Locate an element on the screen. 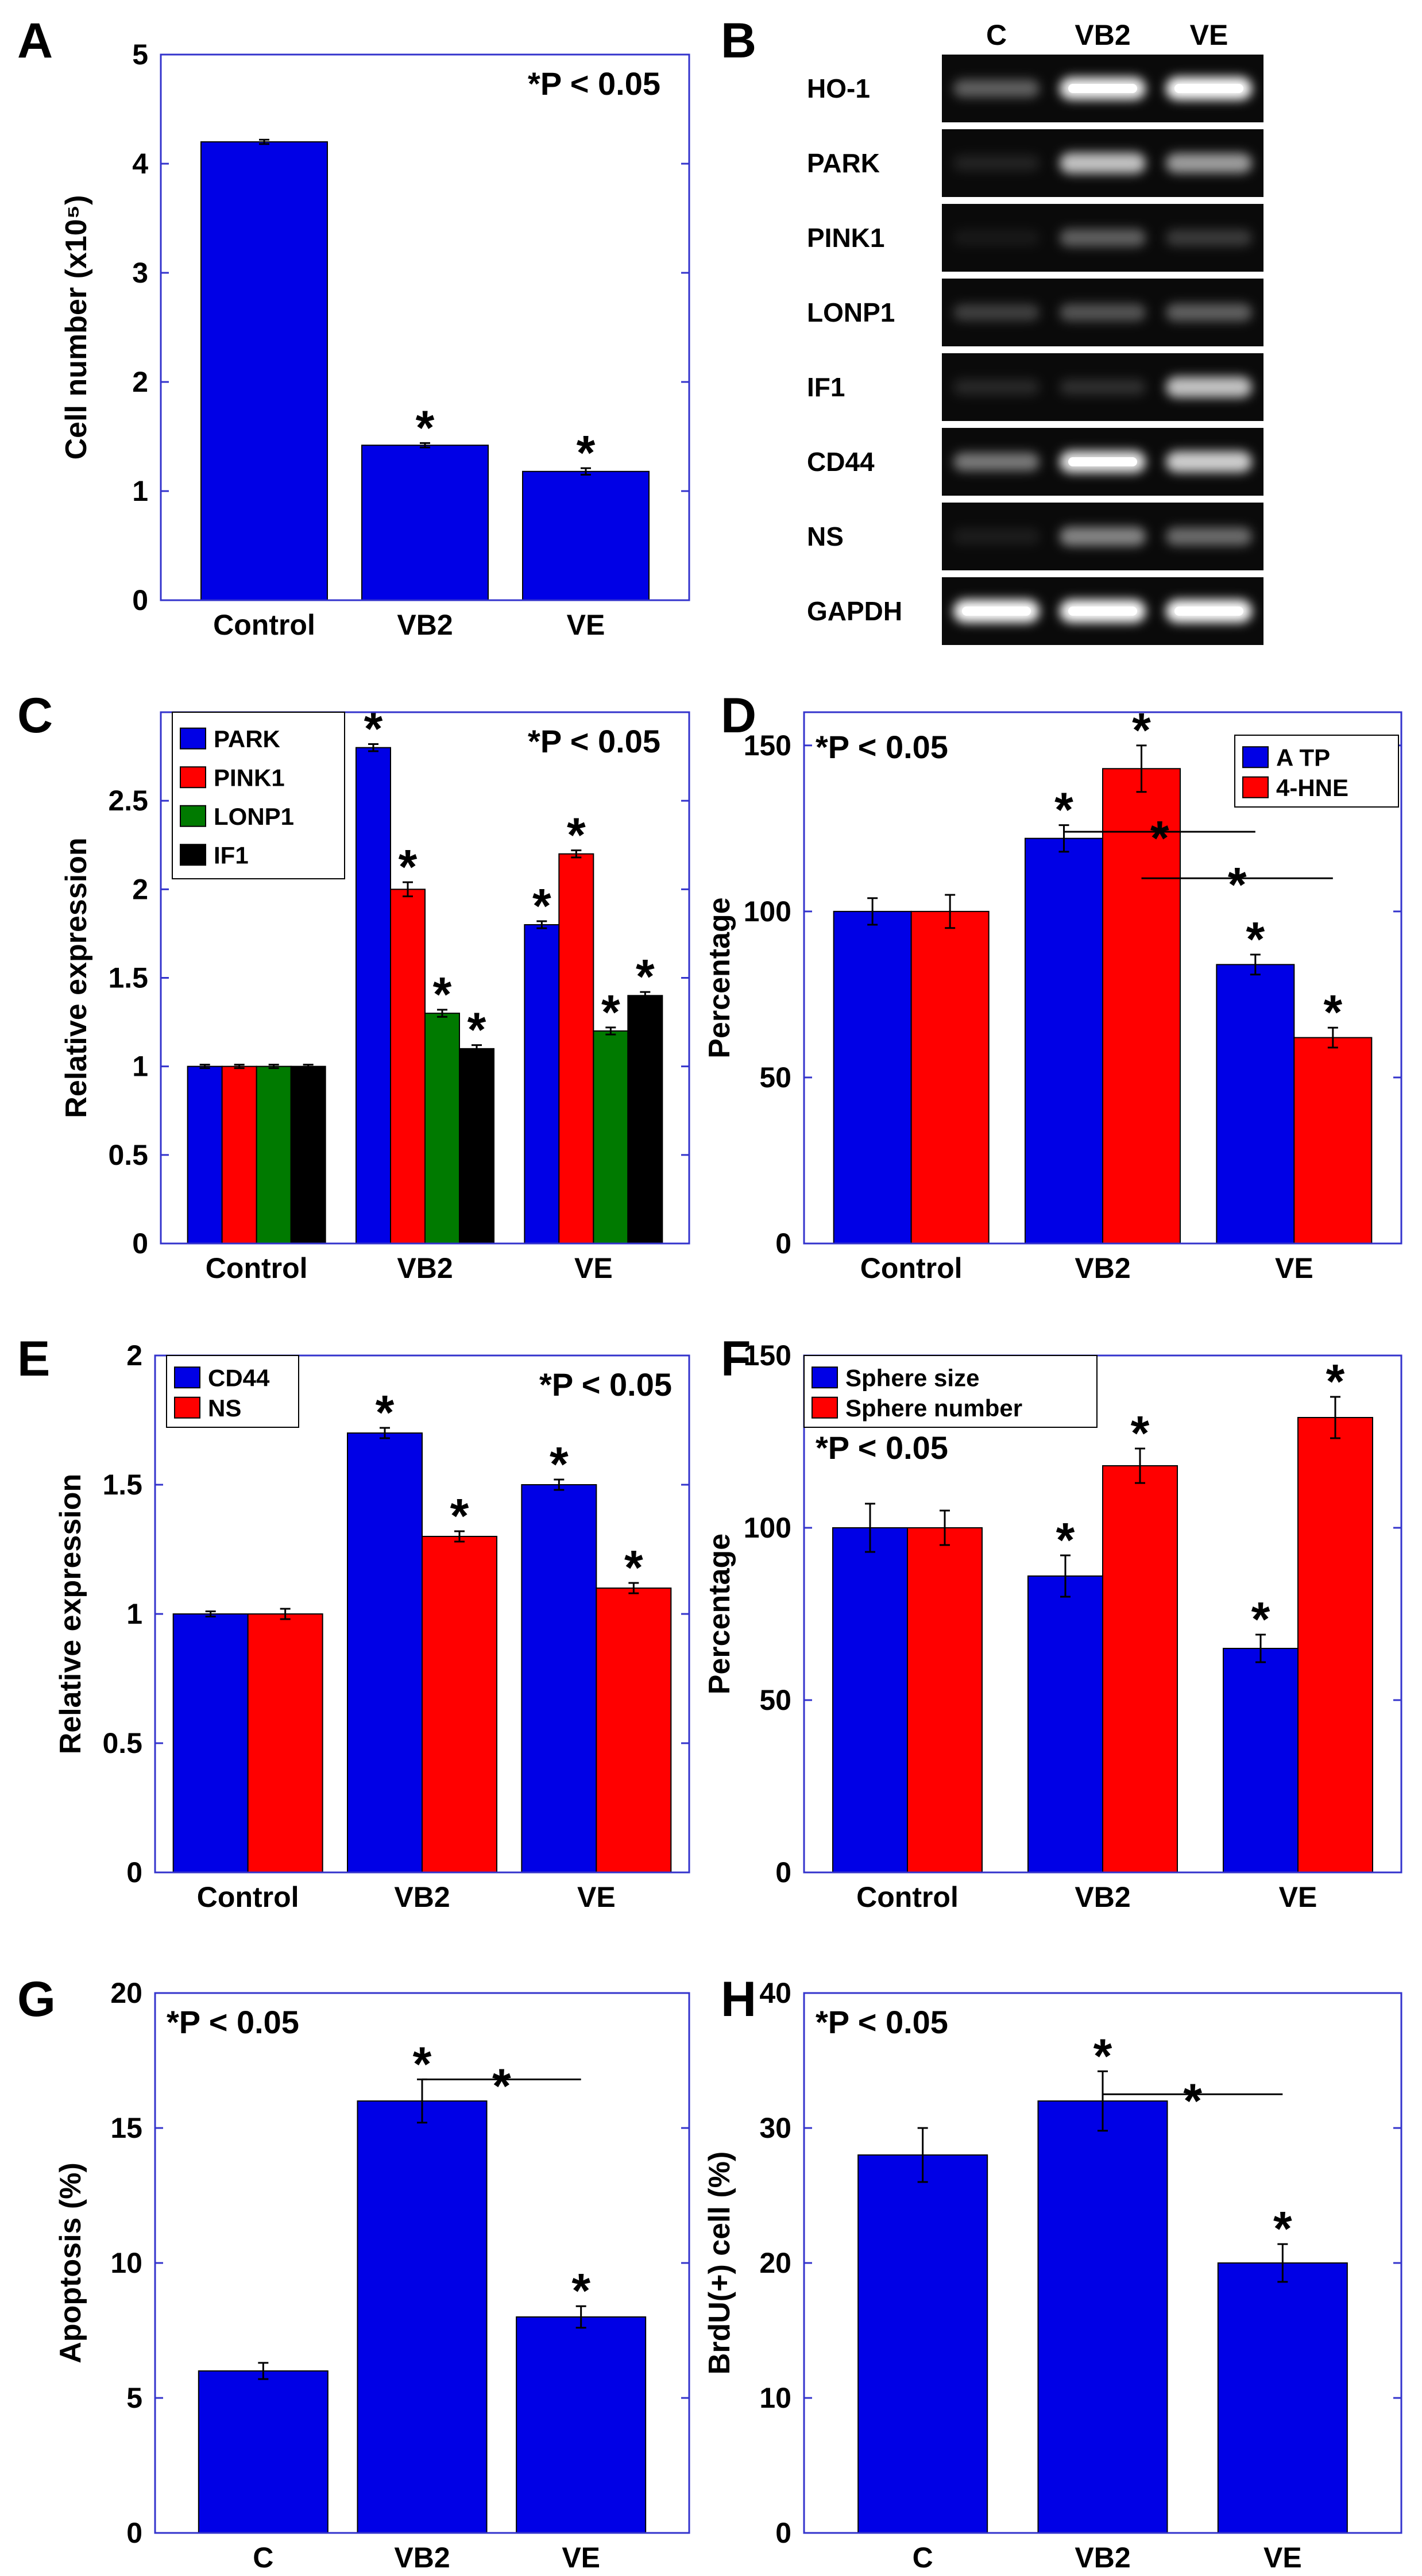  y-tick-label-d-2: 100 is located at coordinates (767, 911).